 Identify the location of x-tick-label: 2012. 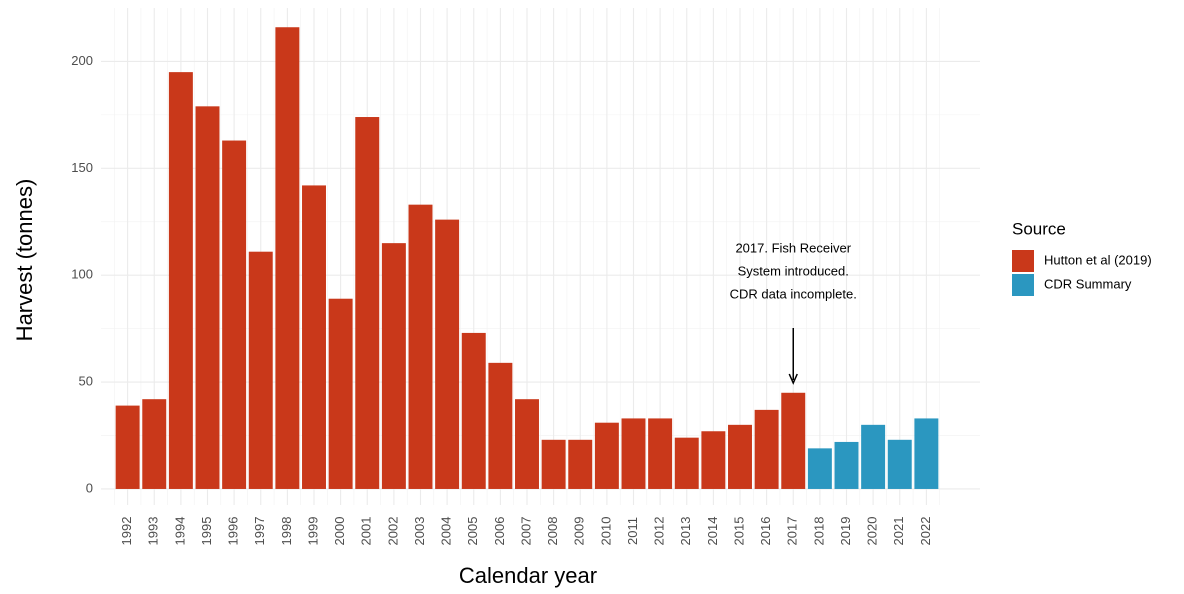
(659, 531).